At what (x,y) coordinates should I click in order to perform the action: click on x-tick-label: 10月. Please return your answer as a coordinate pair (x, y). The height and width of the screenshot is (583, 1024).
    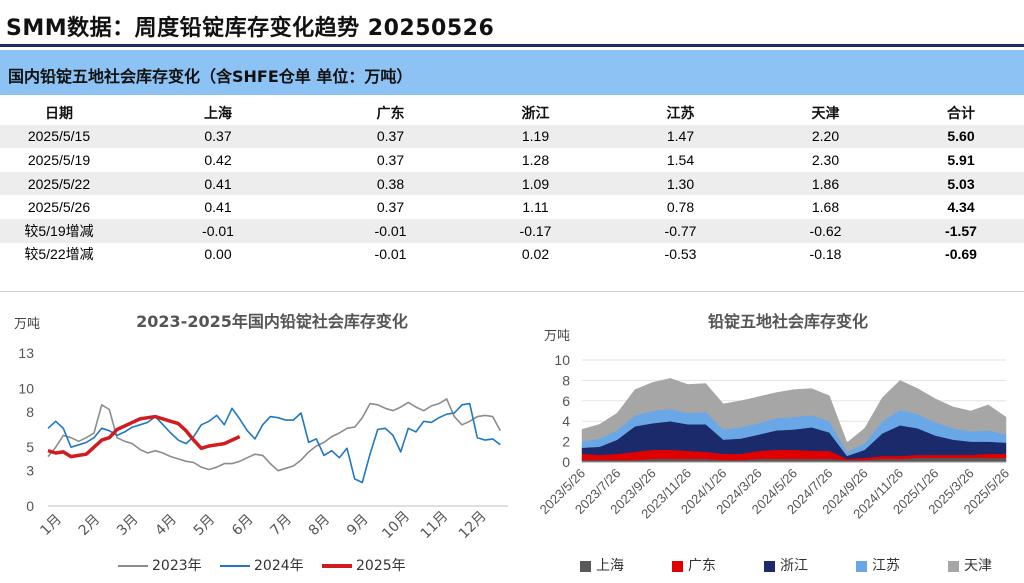
    Looking at the image, I should click on (396, 525).